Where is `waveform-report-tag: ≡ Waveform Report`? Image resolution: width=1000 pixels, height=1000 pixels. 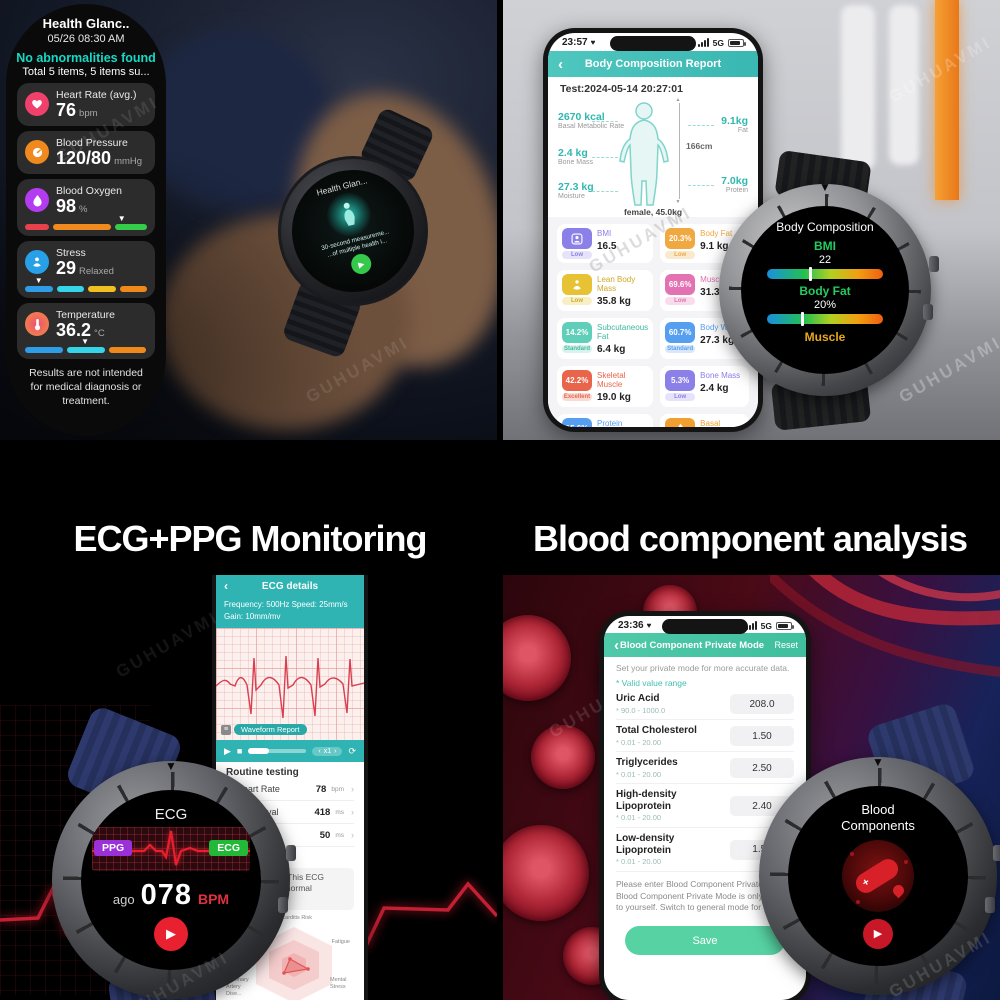
waveform-report-tag: ≡ Waveform Report is located at coordinates (264, 729).